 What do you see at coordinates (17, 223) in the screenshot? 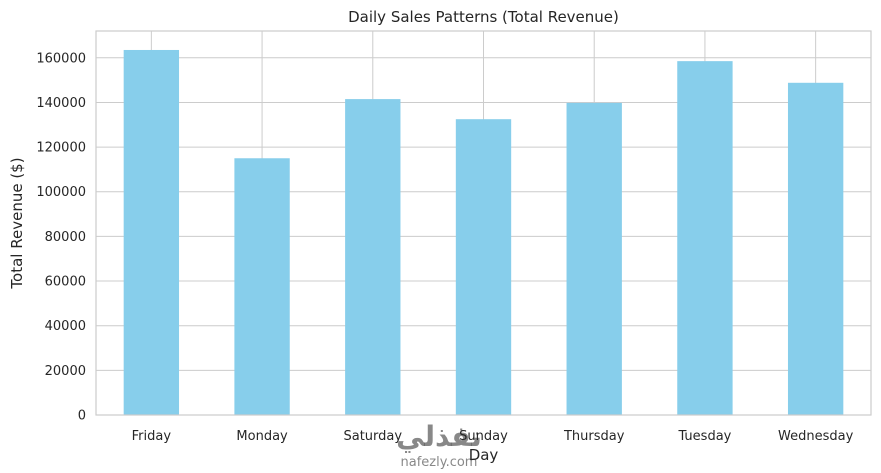
I see `y-axis-label: Total Revenue ($)` at bounding box center [17, 223].